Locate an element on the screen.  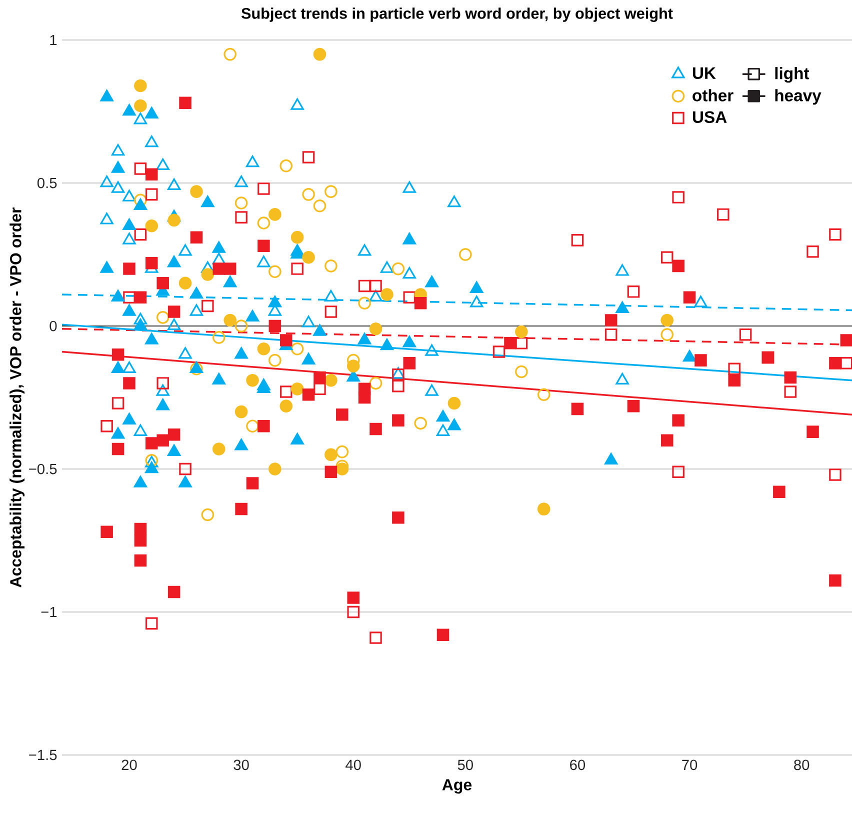
x-tick-label: 40 is located at coordinates (353, 765).